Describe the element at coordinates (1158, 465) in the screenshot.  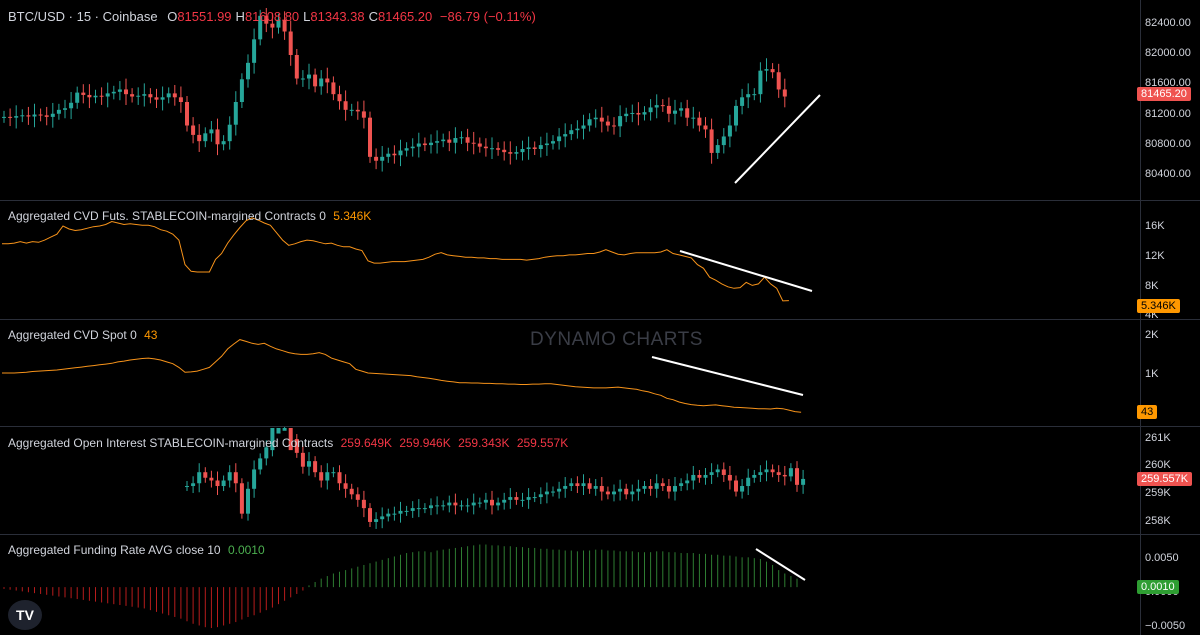
I see `oi-tick: 260K` at that location.